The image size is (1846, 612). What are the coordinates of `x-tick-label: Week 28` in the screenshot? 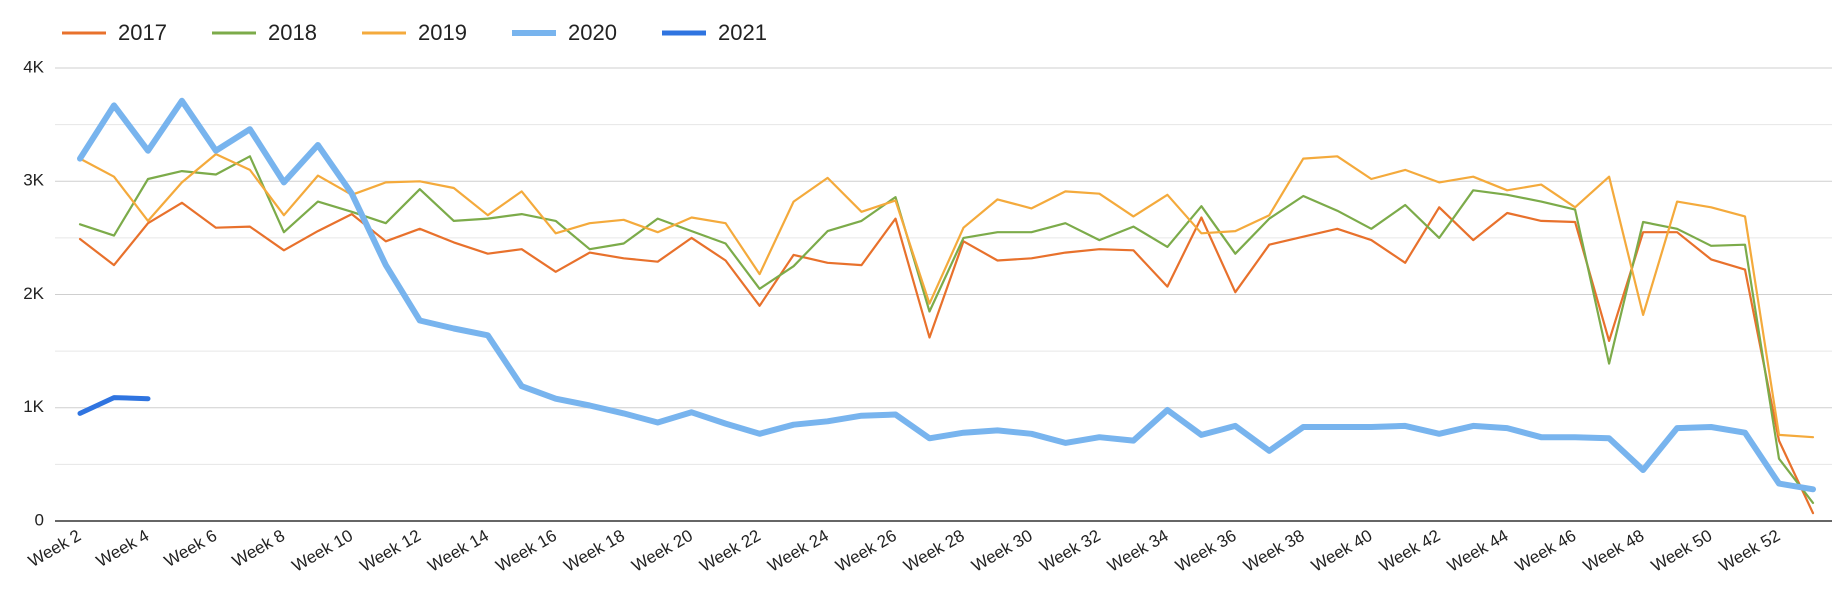 It's located at (933, 551).